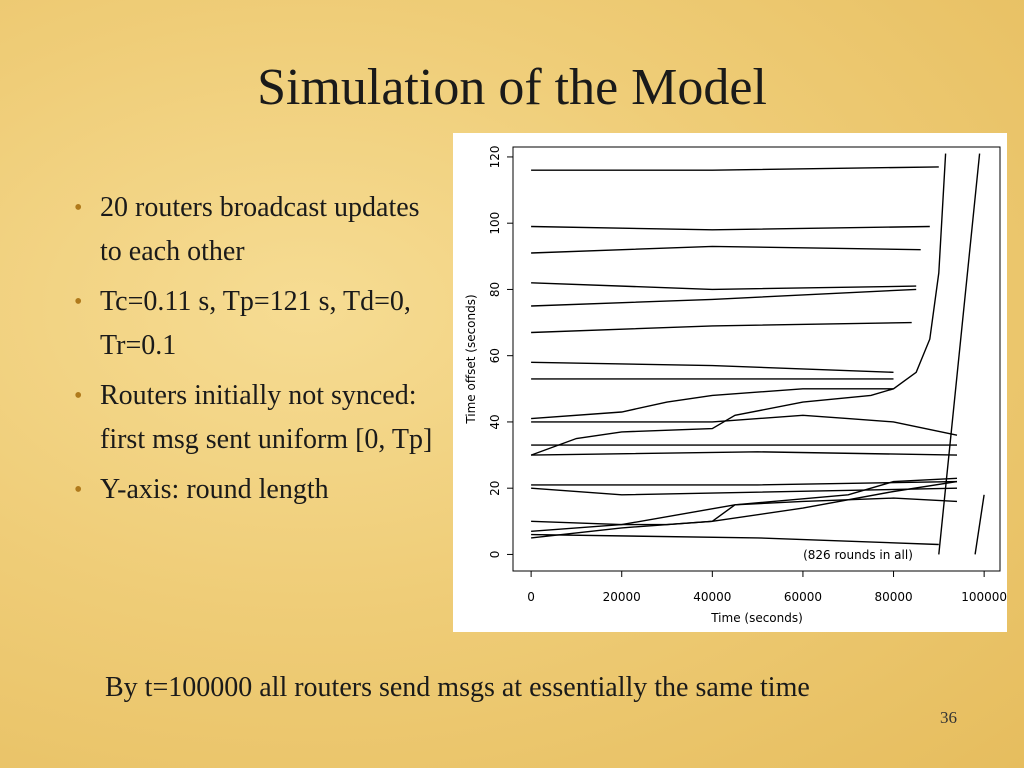  Describe the element at coordinates (803, 597) in the screenshot. I see `x-tick-label: 60000` at that location.